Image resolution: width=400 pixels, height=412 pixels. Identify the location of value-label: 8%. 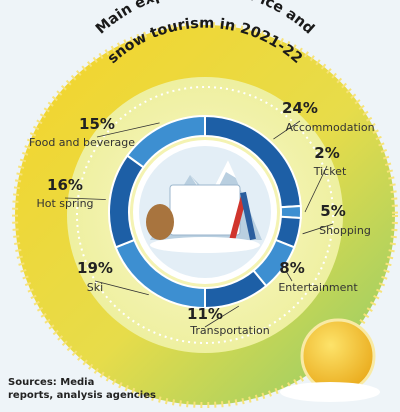
(291, 268).